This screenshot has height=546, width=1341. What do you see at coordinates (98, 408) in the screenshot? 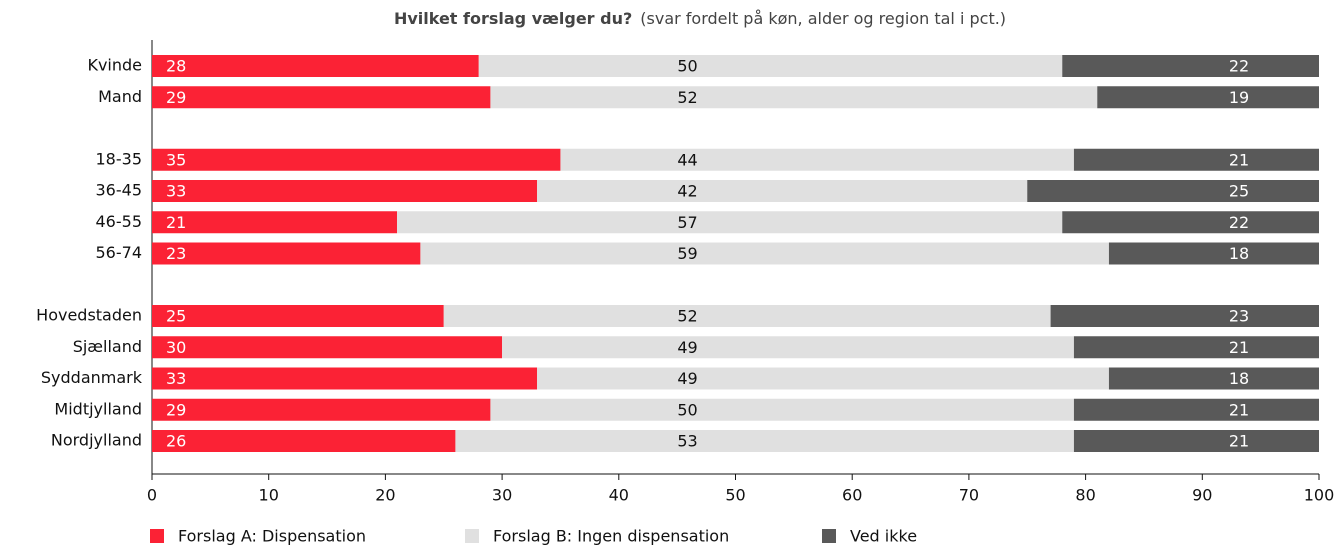
I see `y-tick-label: Midtjylland` at bounding box center [98, 408].